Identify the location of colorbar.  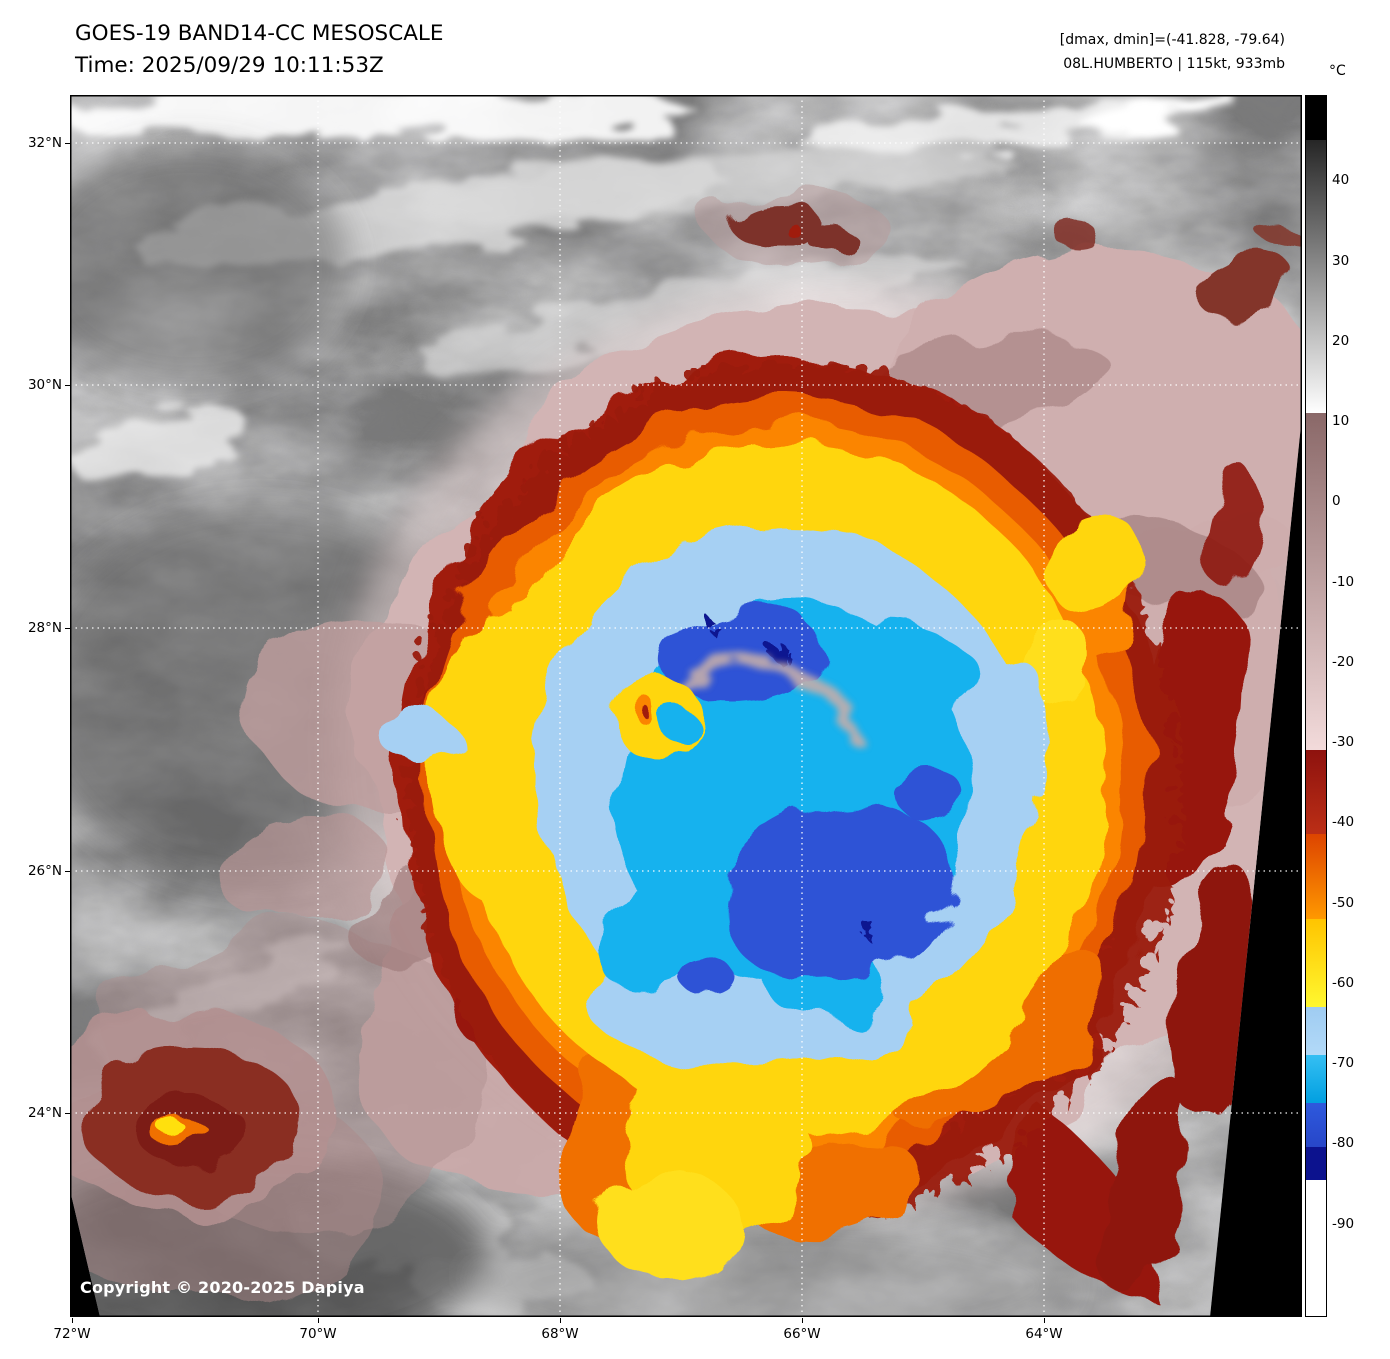
(1316, 706).